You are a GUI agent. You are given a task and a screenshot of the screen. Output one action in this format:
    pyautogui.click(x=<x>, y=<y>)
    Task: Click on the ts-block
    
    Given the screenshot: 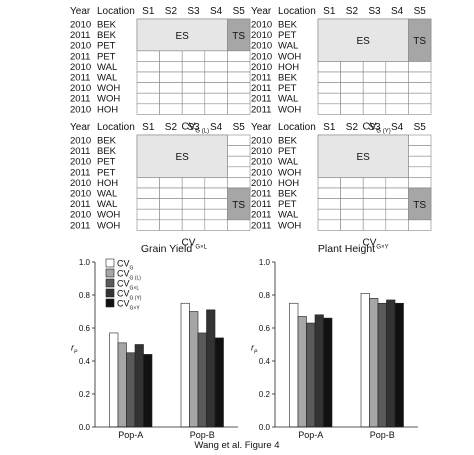 What is the action you would take?
    pyautogui.click(x=239, y=35)
    